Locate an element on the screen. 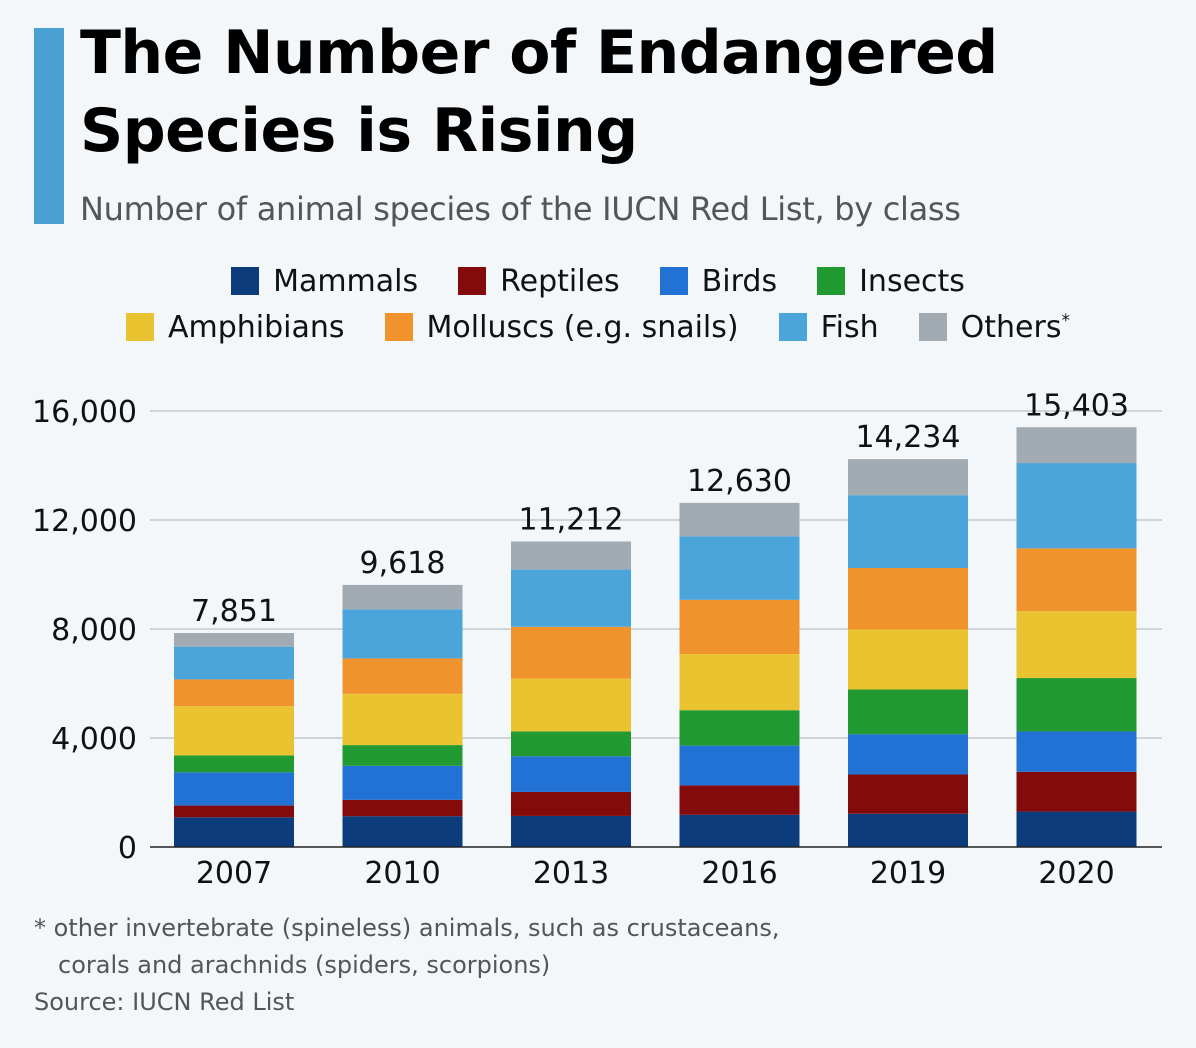  y-tick-label: 16,000 is located at coordinates (84, 412).